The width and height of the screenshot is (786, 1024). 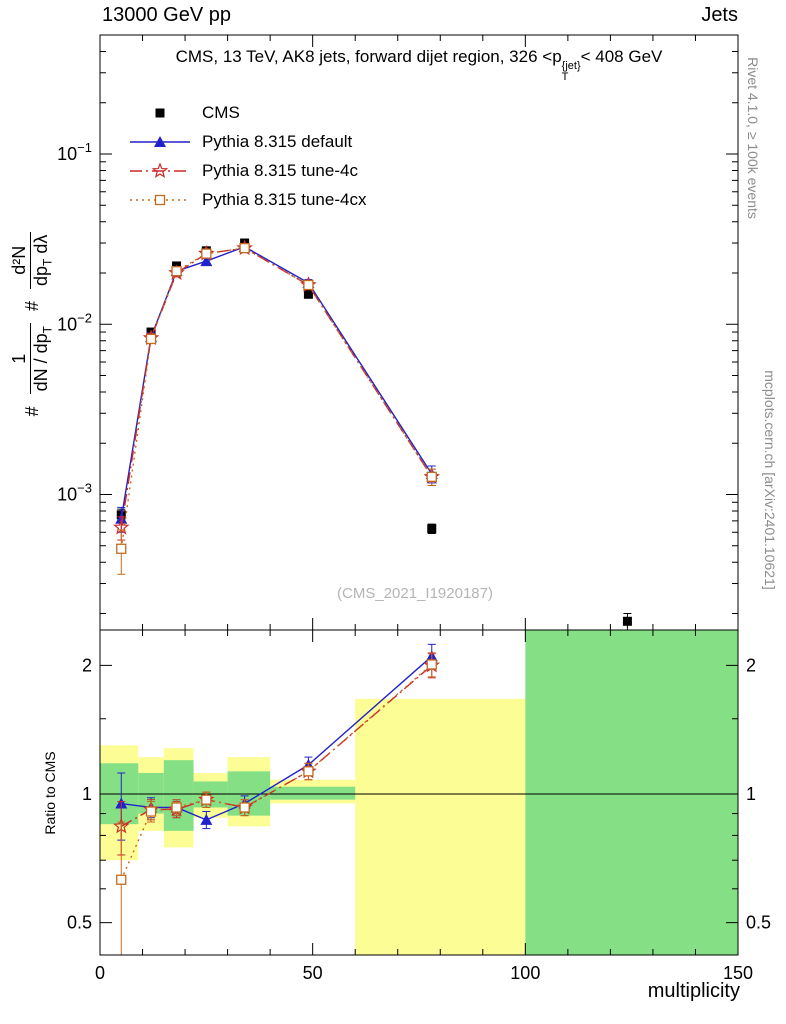 I want to click on svg-text: 150, so click(x=738, y=973).